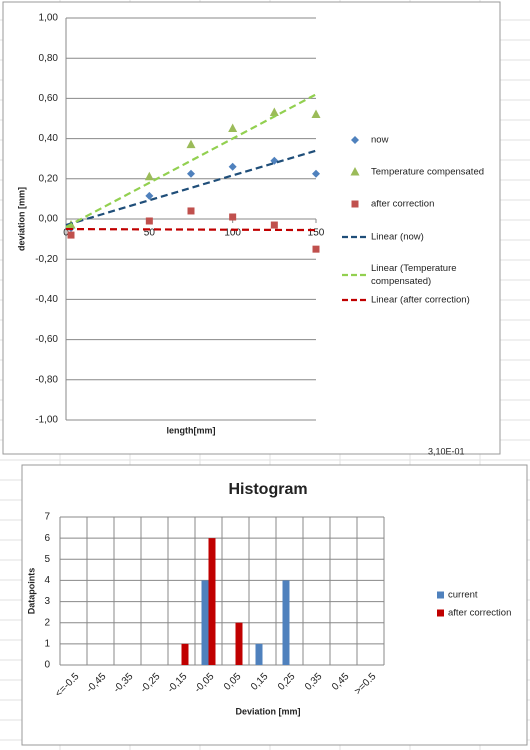 The height and width of the screenshot is (750, 530). Describe the element at coordinates (397, 237) in the screenshot. I see `legend-label: Linear (now)` at that location.